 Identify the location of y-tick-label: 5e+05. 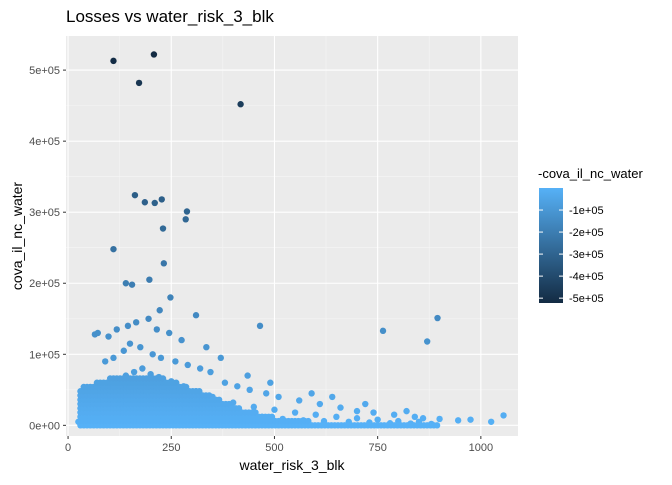
(44, 71).